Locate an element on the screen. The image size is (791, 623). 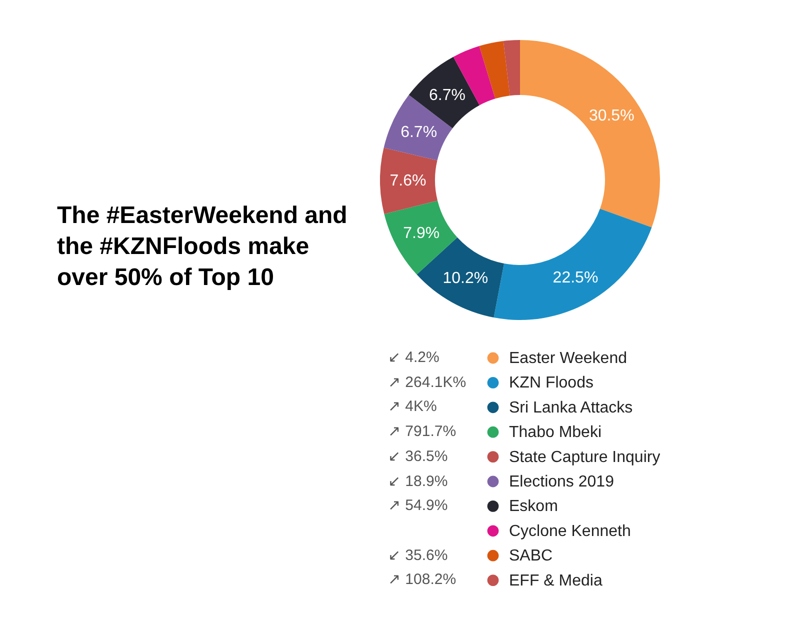
text: ↗ 54.9% is located at coordinates (418, 505).